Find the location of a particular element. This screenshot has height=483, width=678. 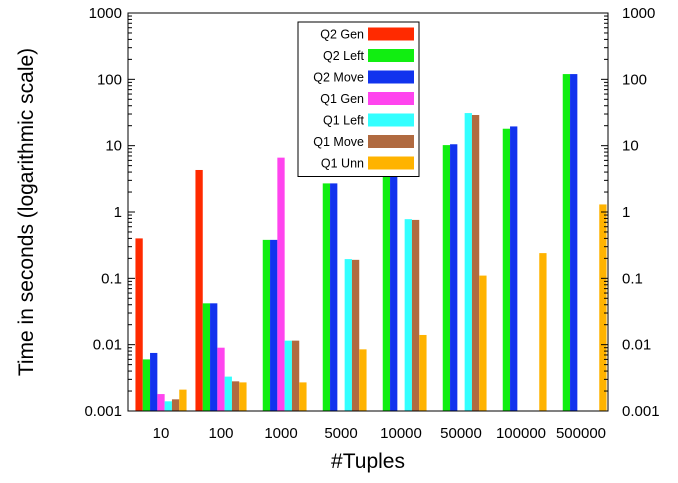

x-tick-label: 1000 is located at coordinates (280, 433).